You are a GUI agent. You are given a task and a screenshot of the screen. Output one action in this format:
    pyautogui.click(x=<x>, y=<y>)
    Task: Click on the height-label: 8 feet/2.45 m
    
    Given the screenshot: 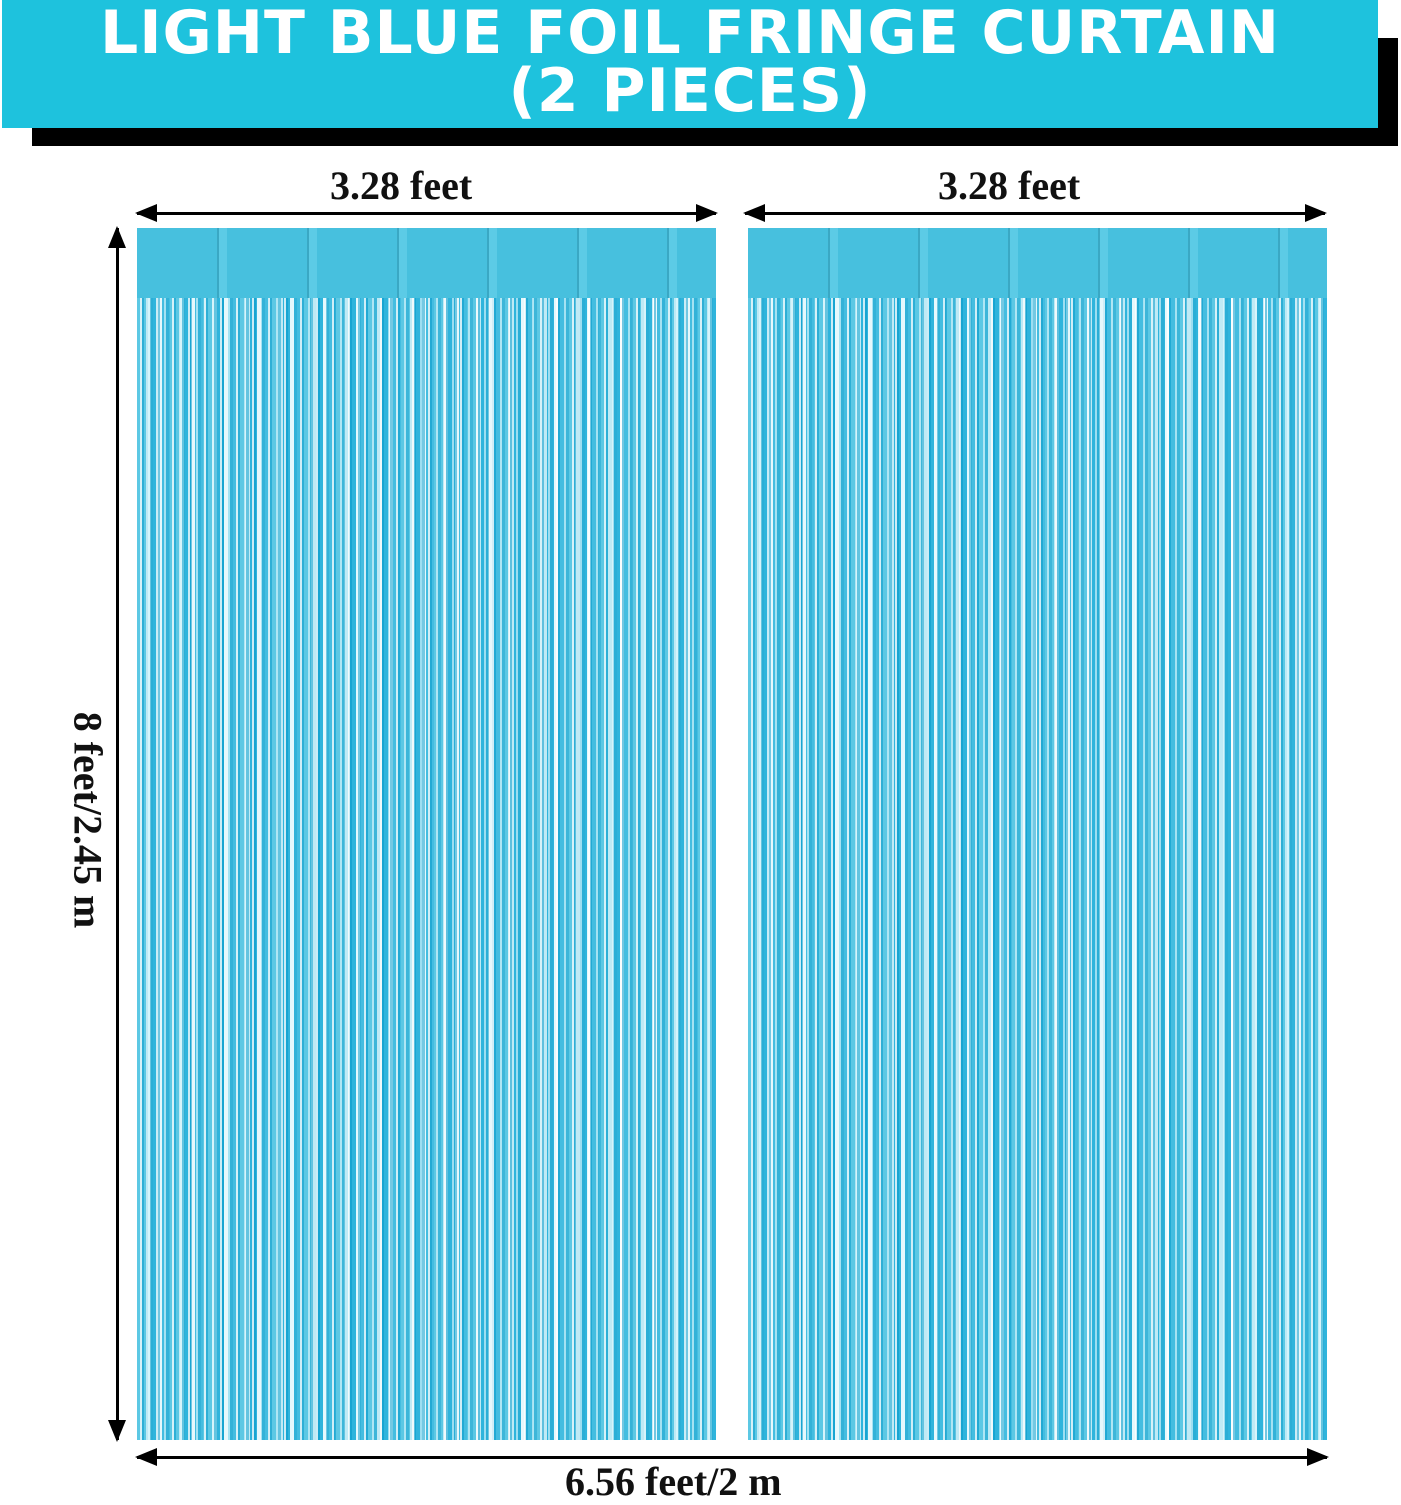 What is the action you would take?
    pyautogui.click(x=88, y=820)
    